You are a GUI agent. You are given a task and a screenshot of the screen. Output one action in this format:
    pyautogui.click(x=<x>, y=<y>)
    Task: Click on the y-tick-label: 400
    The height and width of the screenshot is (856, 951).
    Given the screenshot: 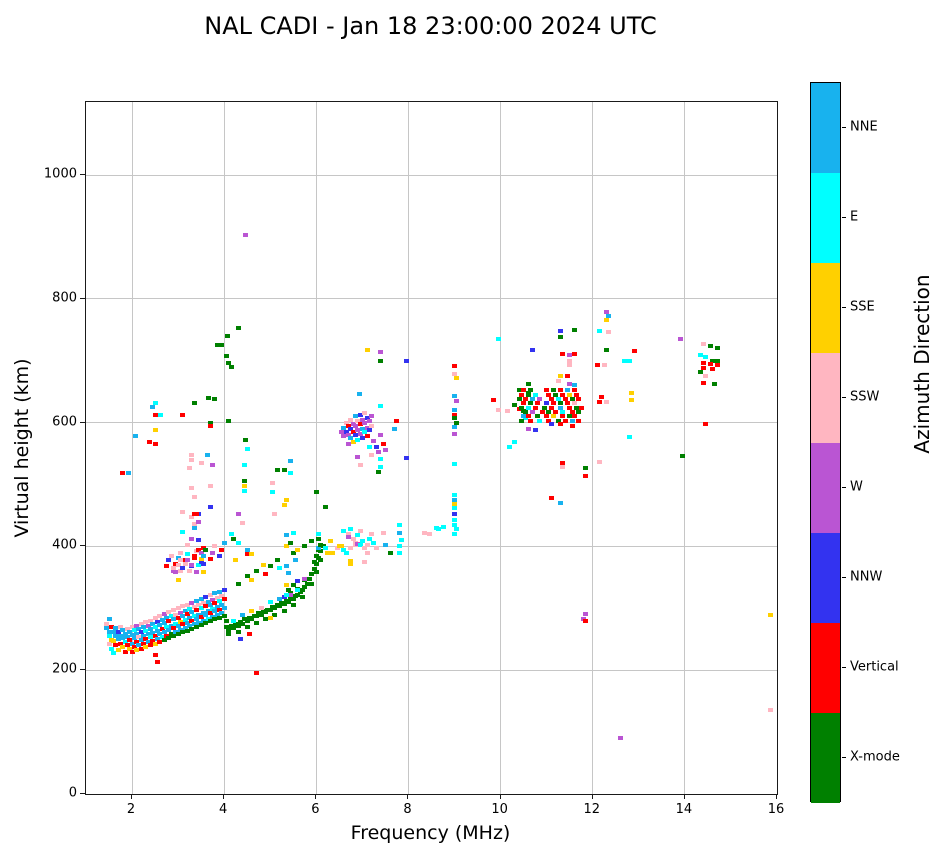 What is the action you would take?
    pyautogui.click(x=64, y=545)
    